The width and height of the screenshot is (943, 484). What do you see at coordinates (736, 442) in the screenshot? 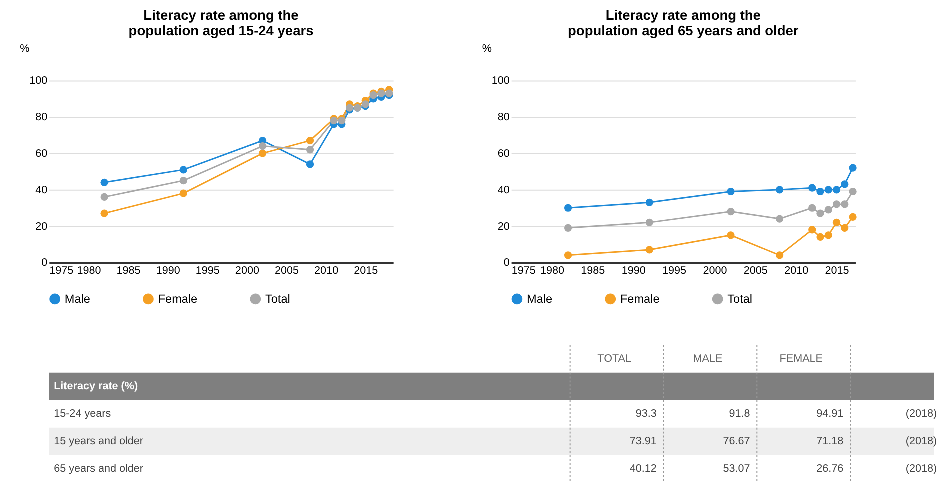
I see `text: 76.67` at bounding box center [736, 442].